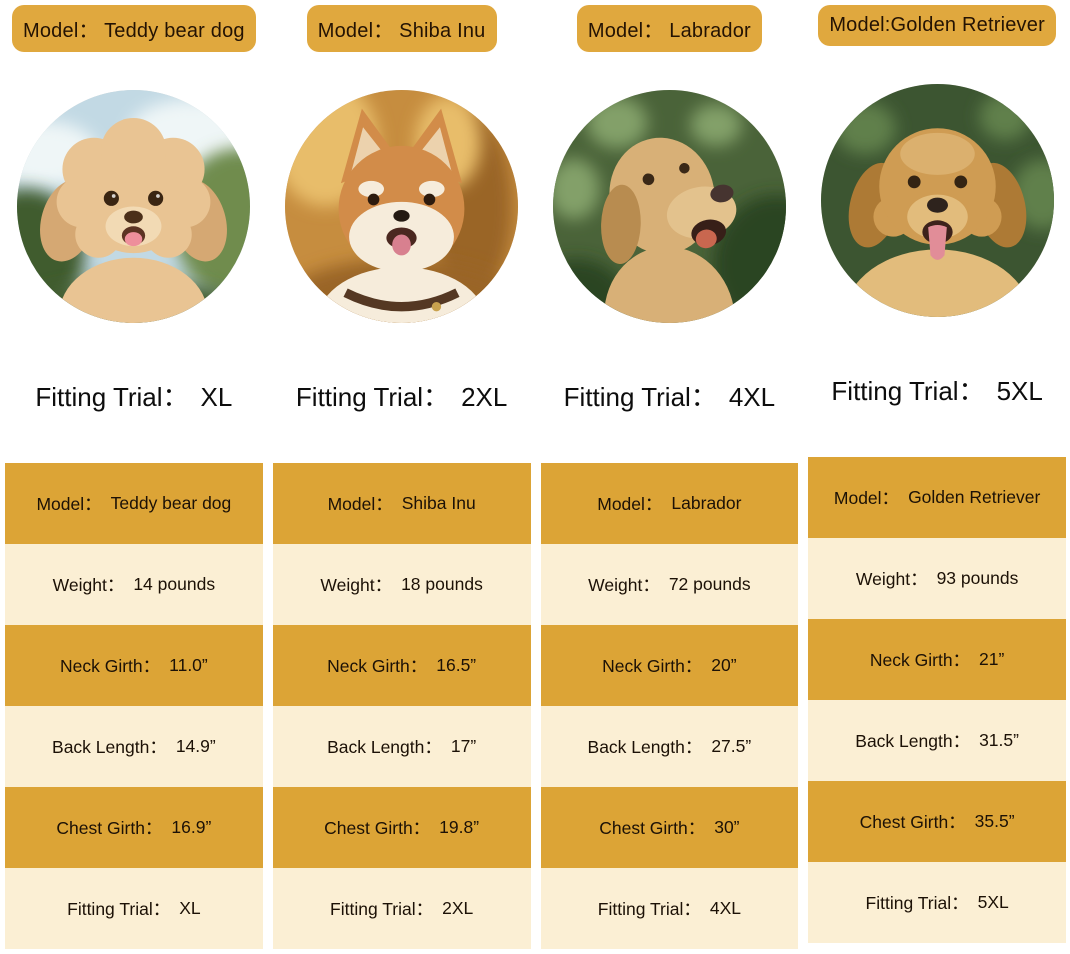 The width and height of the screenshot is (1070, 954). What do you see at coordinates (1019, 391) in the screenshot?
I see `fitting-trial-value: 5XL` at bounding box center [1019, 391].